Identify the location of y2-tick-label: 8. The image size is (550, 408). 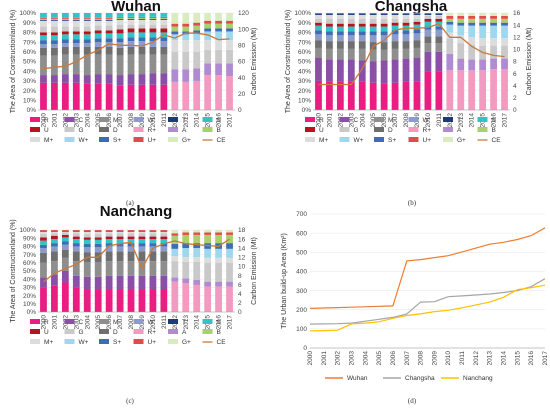
(515, 62).